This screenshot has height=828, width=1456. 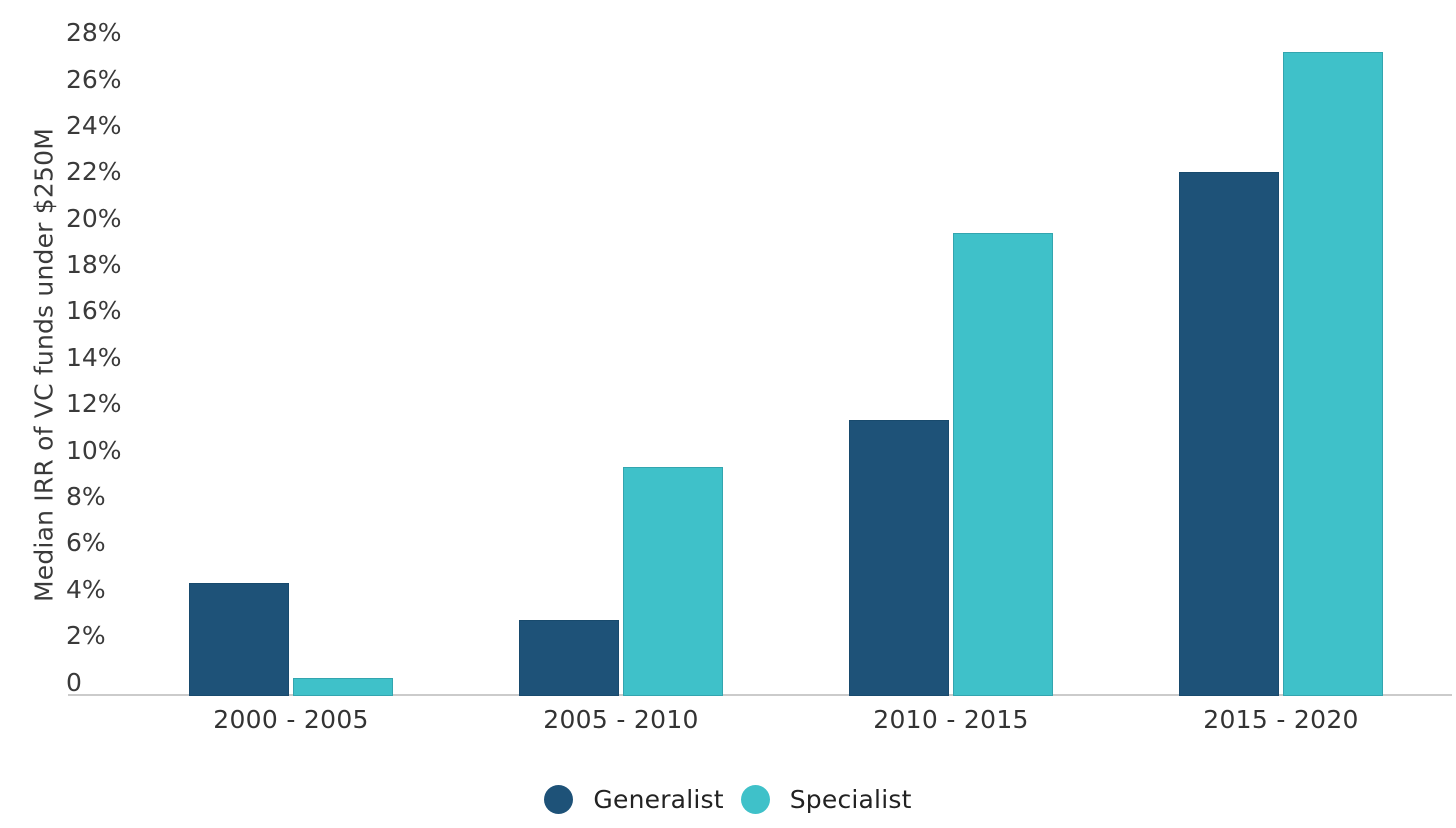 I want to click on y-axis-tick-label: 26%, so click(x=94, y=79).